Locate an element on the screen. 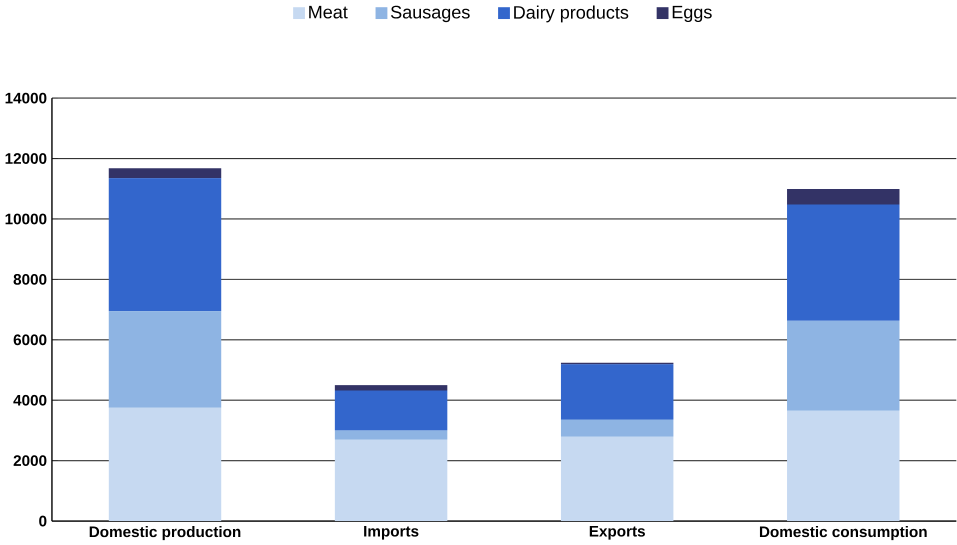  y-tick-label: 6000 is located at coordinates (30, 340).